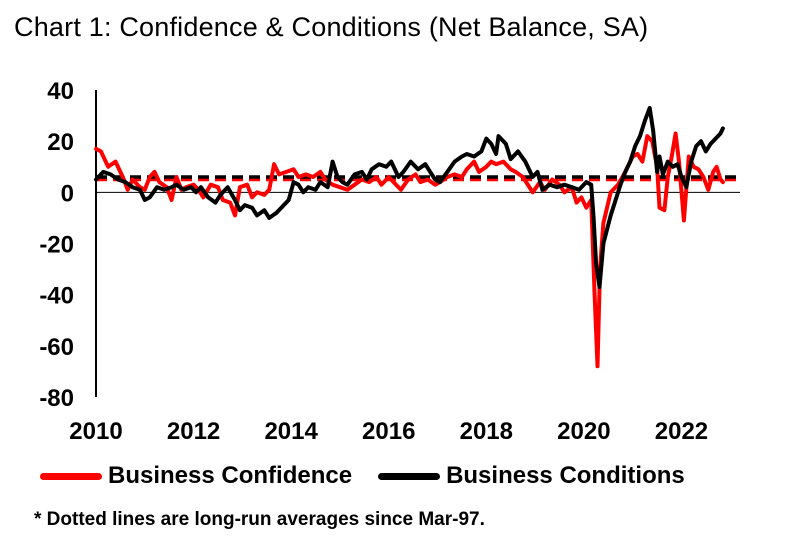 This screenshot has width=800, height=550. I want to click on x-tick-label: 2010, so click(95, 431).